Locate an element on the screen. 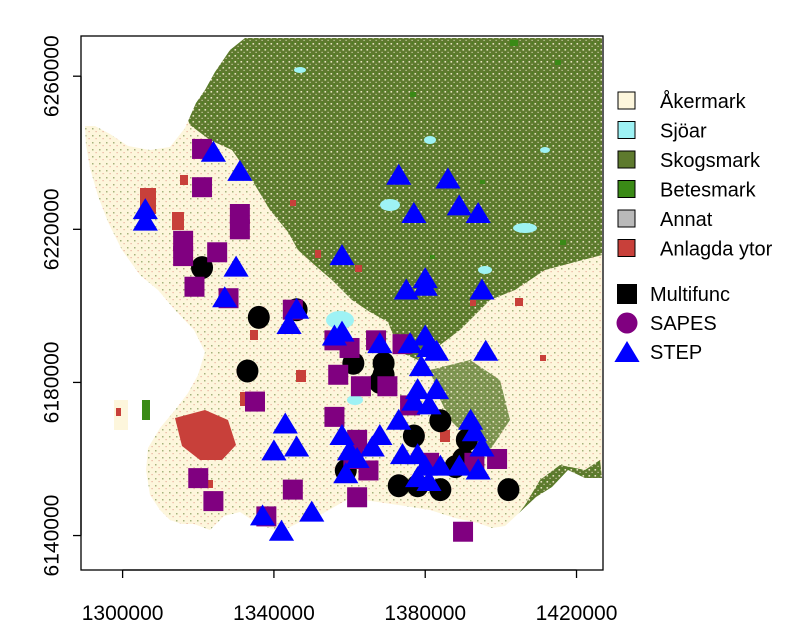 This screenshot has height=638, width=804. x-tick-label: 1420000 is located at coordinates (577, 613).